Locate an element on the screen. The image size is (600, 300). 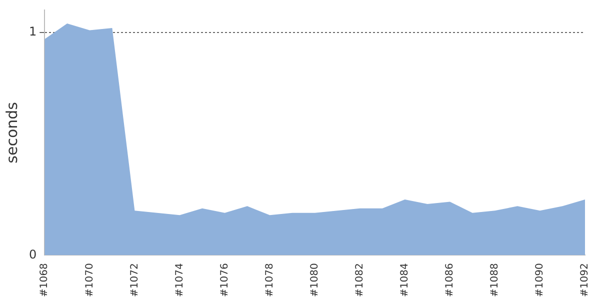
y-tick-label: 1 is located at coordinates (32, 31).